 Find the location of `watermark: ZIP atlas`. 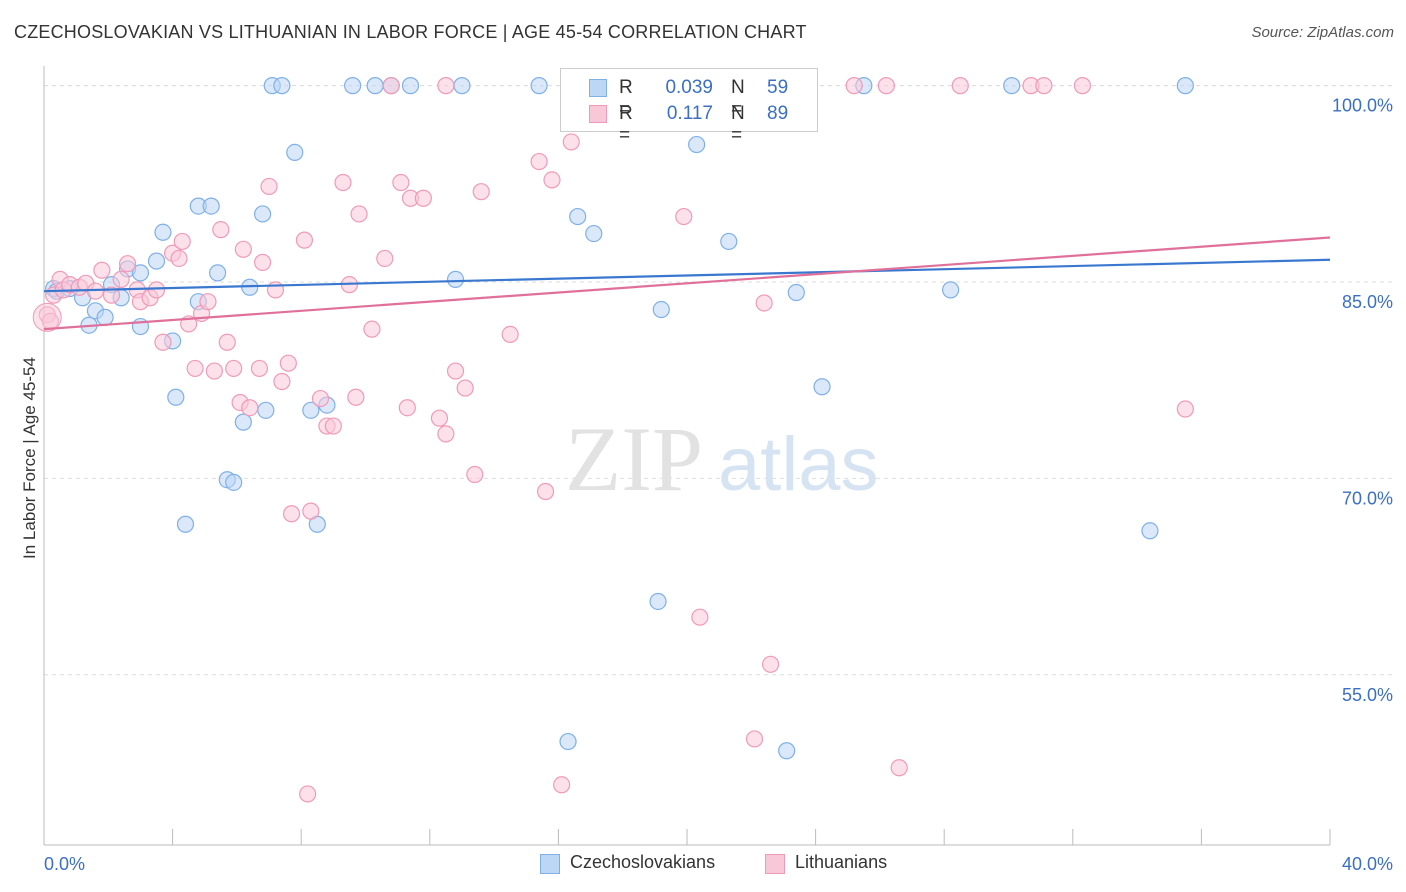

watermark: ZIP atlas is located at coordinates (722, 459).